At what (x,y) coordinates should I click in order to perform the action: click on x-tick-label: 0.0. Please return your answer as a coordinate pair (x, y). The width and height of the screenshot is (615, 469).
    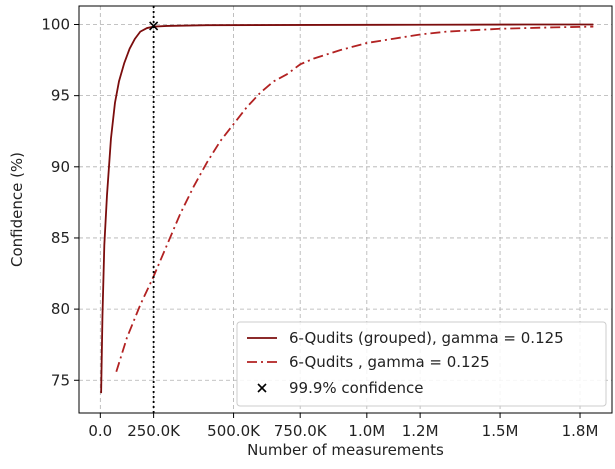
    Looking at the image, I should click on (100, 431).